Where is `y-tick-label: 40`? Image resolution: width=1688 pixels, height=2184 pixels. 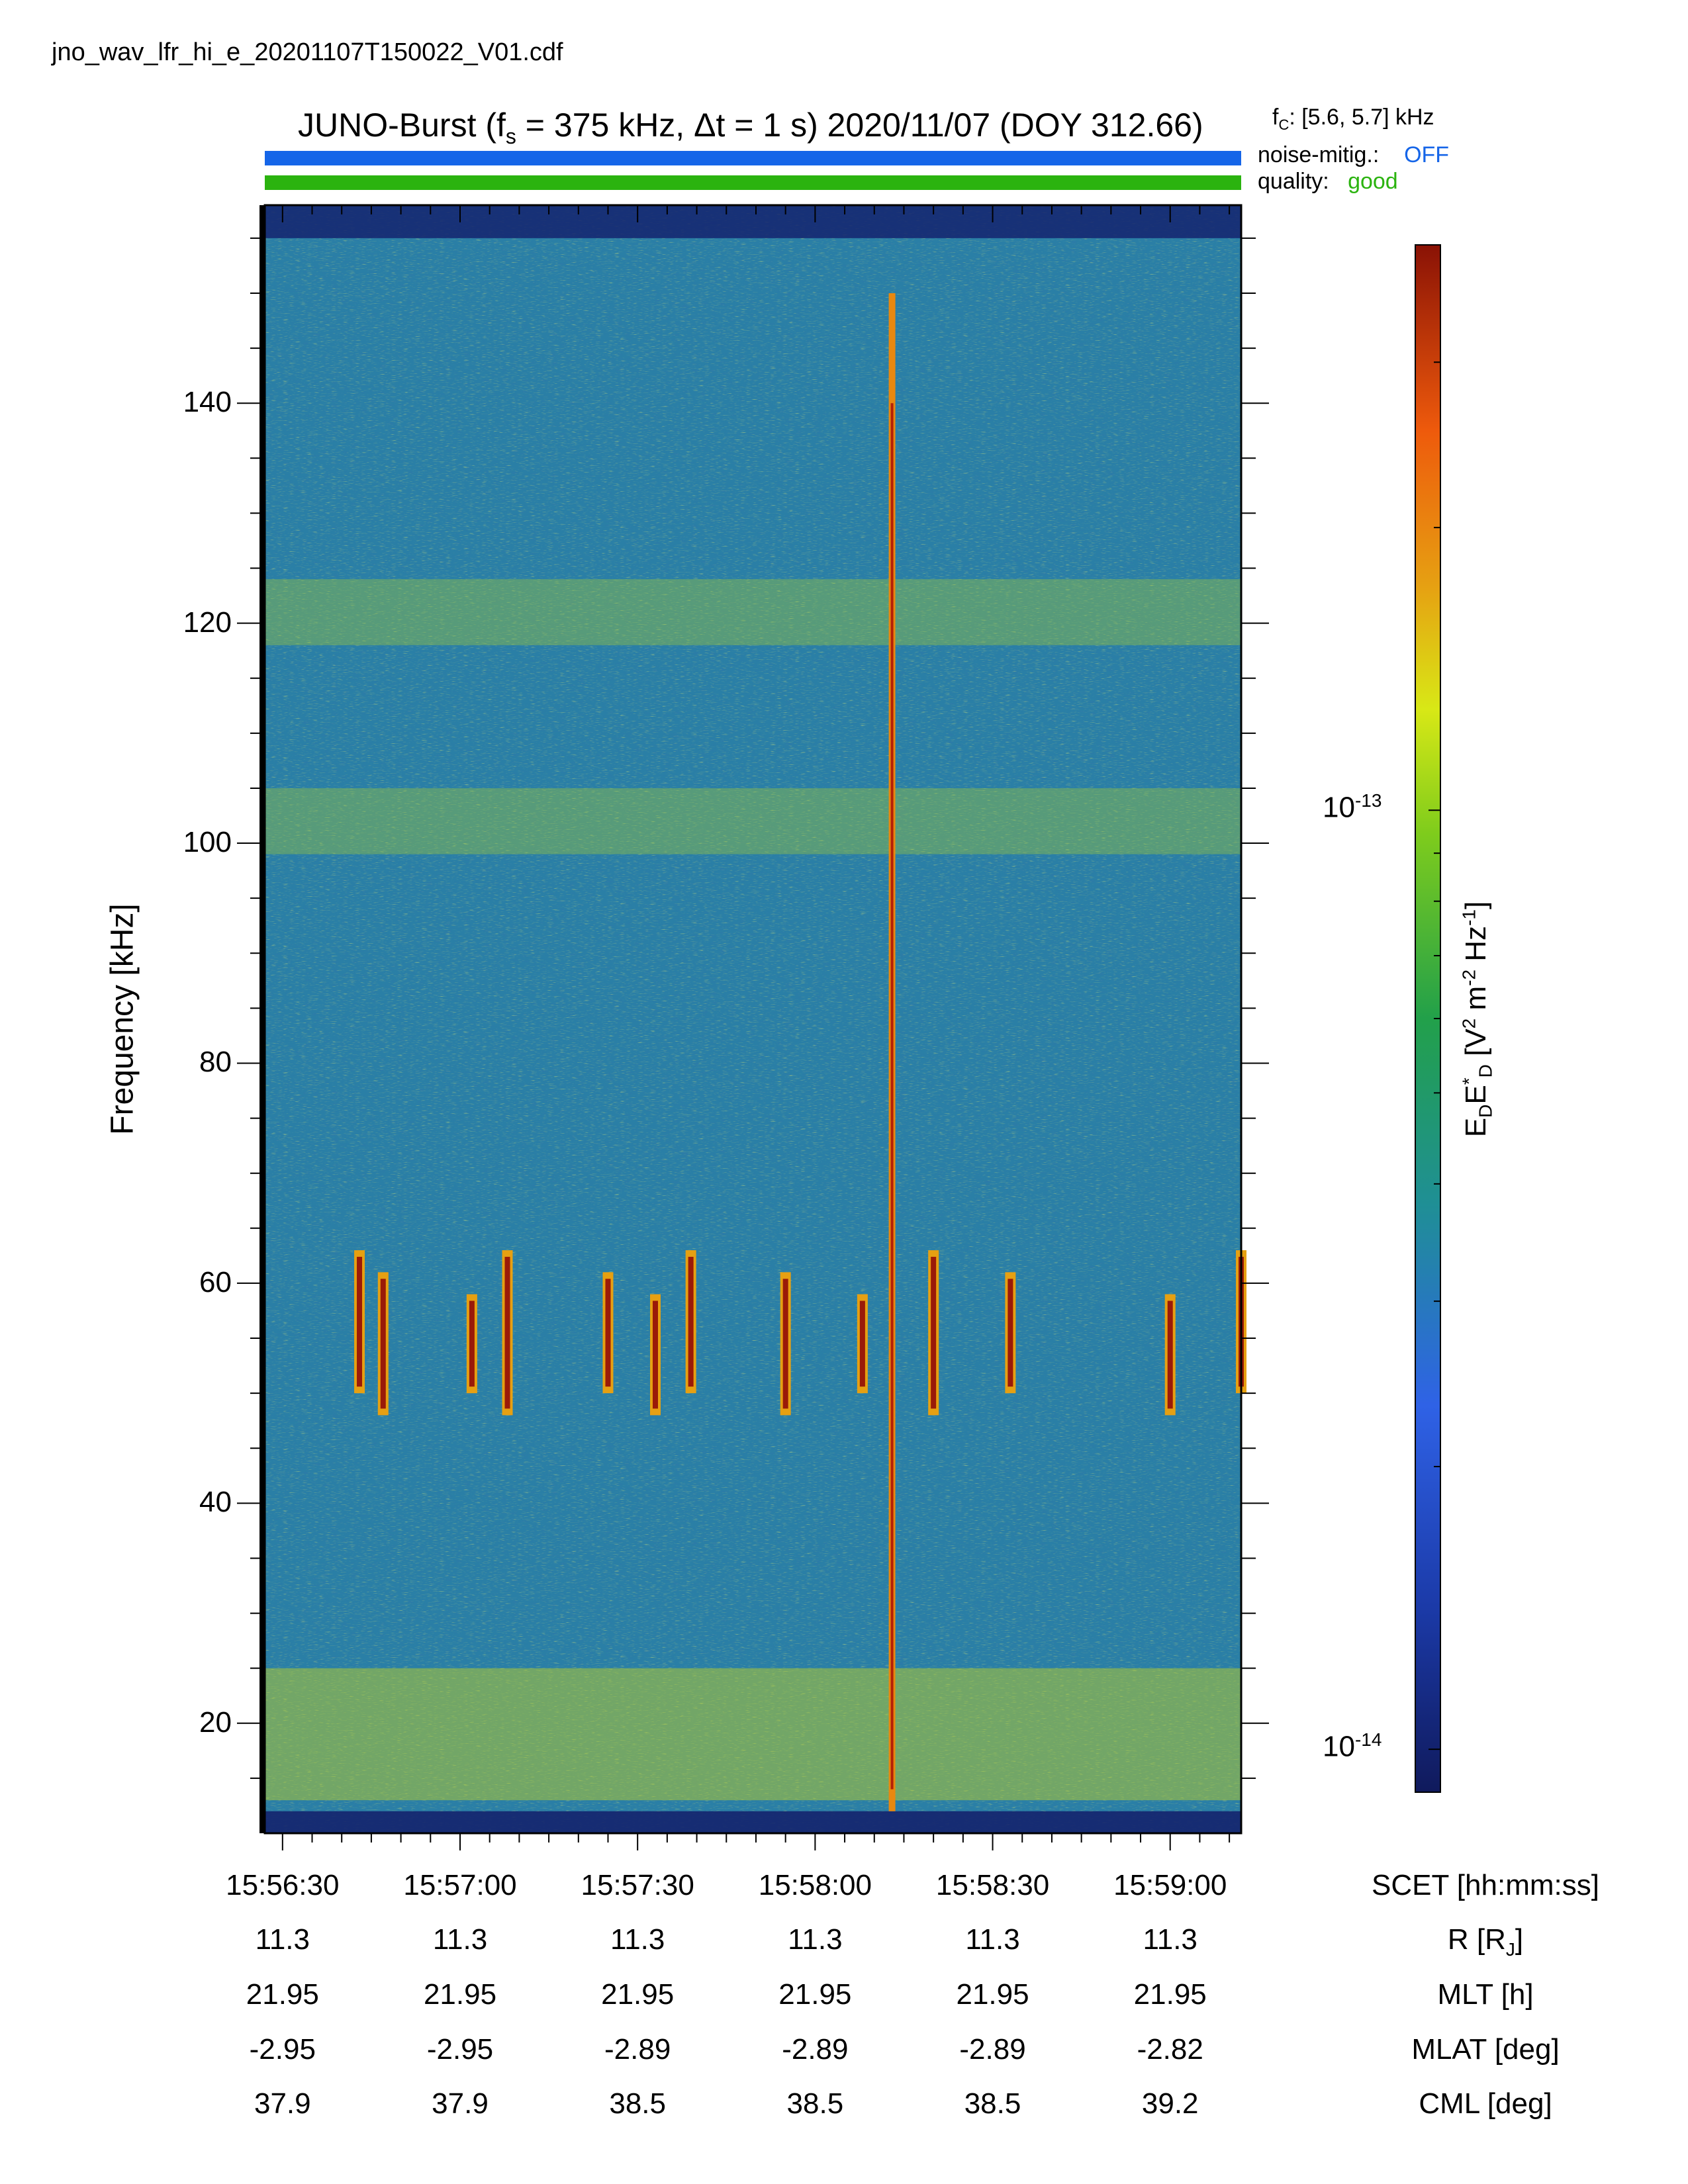 y-tick-label: 40 is located at coordinates (215, 1502).